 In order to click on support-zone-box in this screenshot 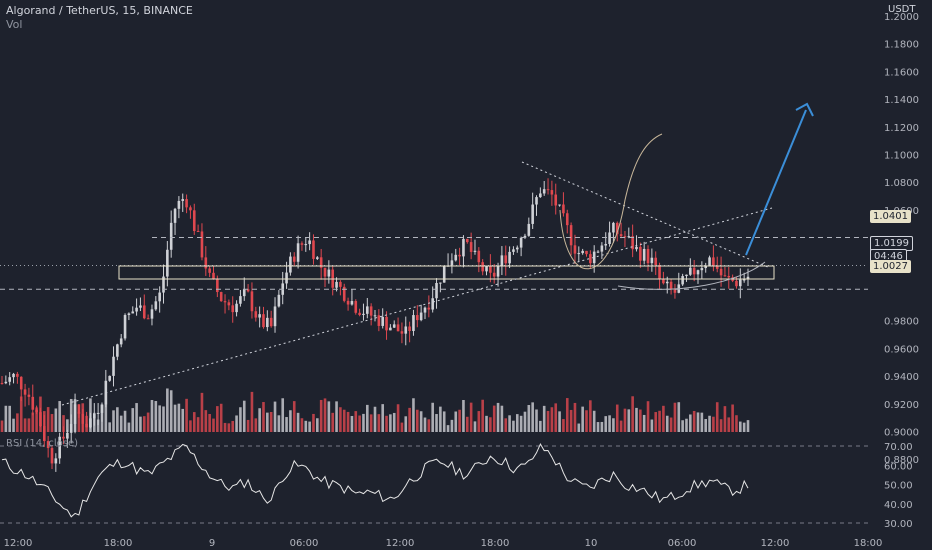, I will do `click(446, 272)`.